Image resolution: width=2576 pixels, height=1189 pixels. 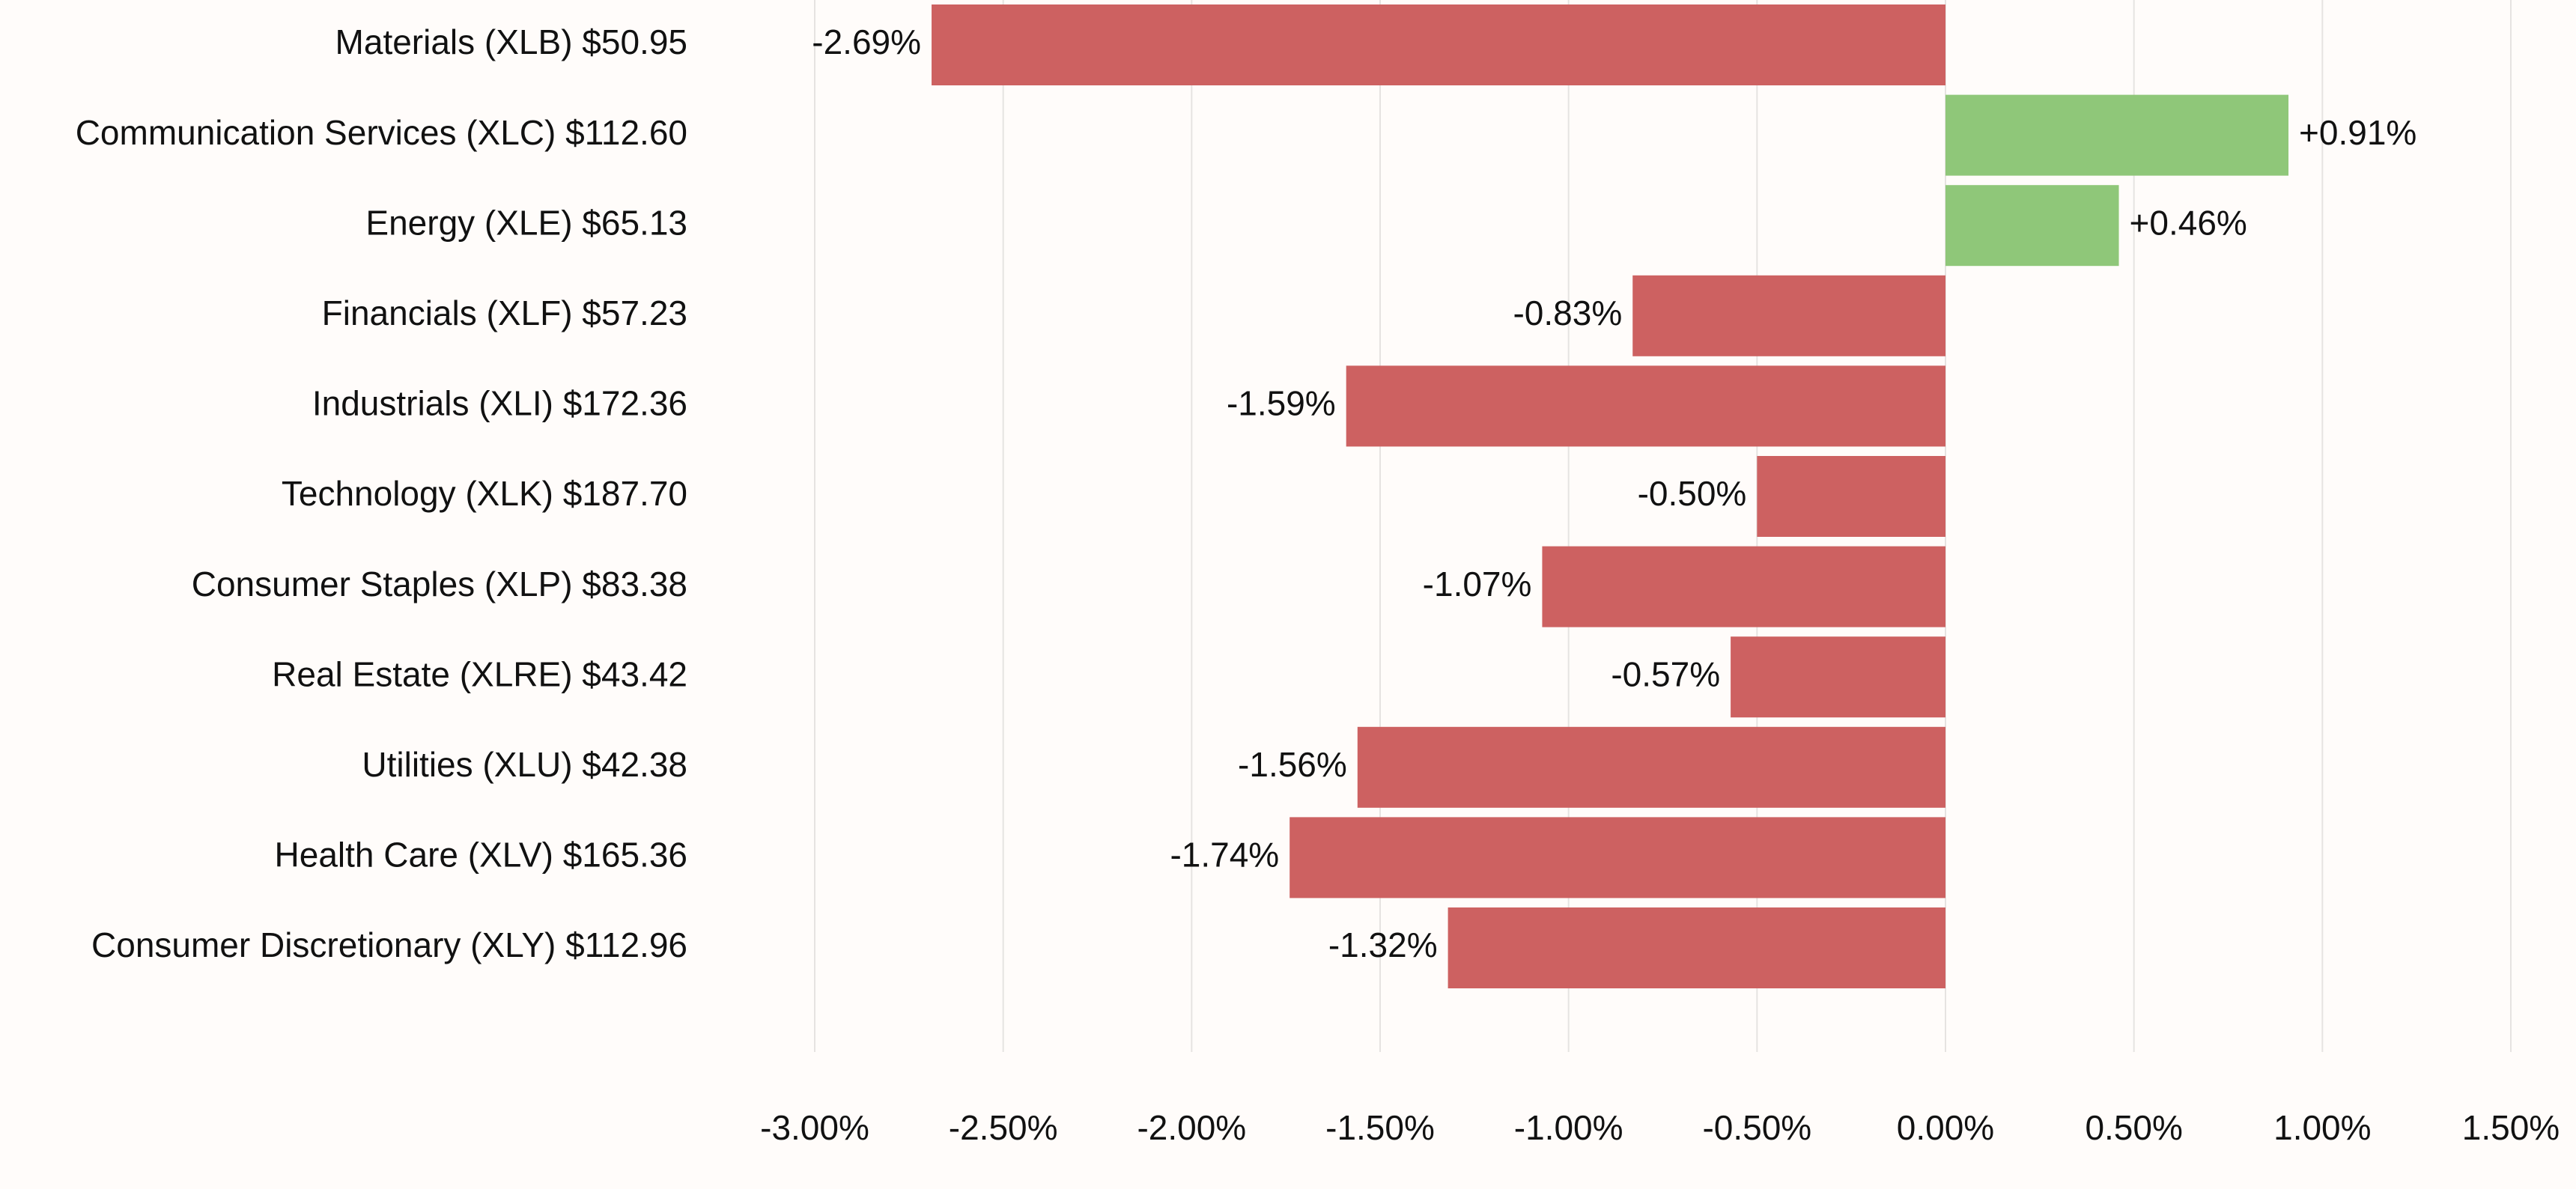 What do you see at coordinates (1692, 493) in the screenshot?
I see `data-label: -0.50%` at bounding box center [1692, 493].